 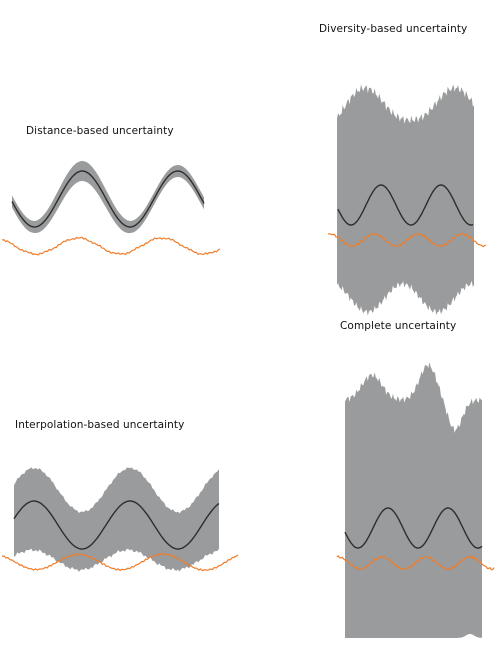 I want to click on diversity-panel-title: Diversity-based uncertainty, so click(x=393, y=29).